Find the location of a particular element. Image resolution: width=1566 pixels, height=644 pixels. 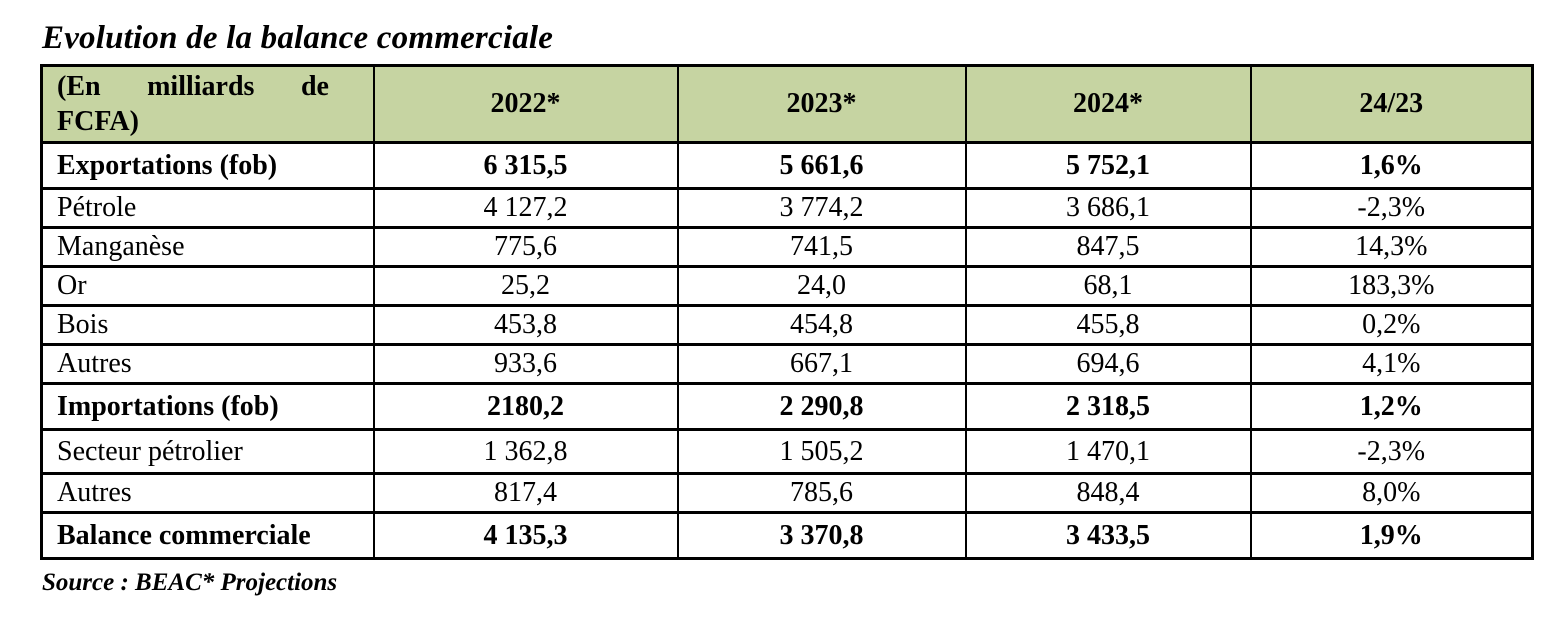

header-col-2024: 2024* is located at coordinates (1108, 104).